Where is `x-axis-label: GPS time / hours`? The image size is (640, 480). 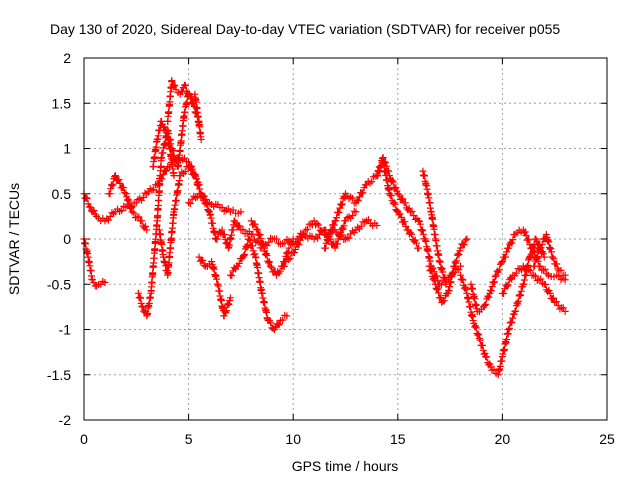
x-axis-label: GPS time / hours is located at coordinates (345, 466).